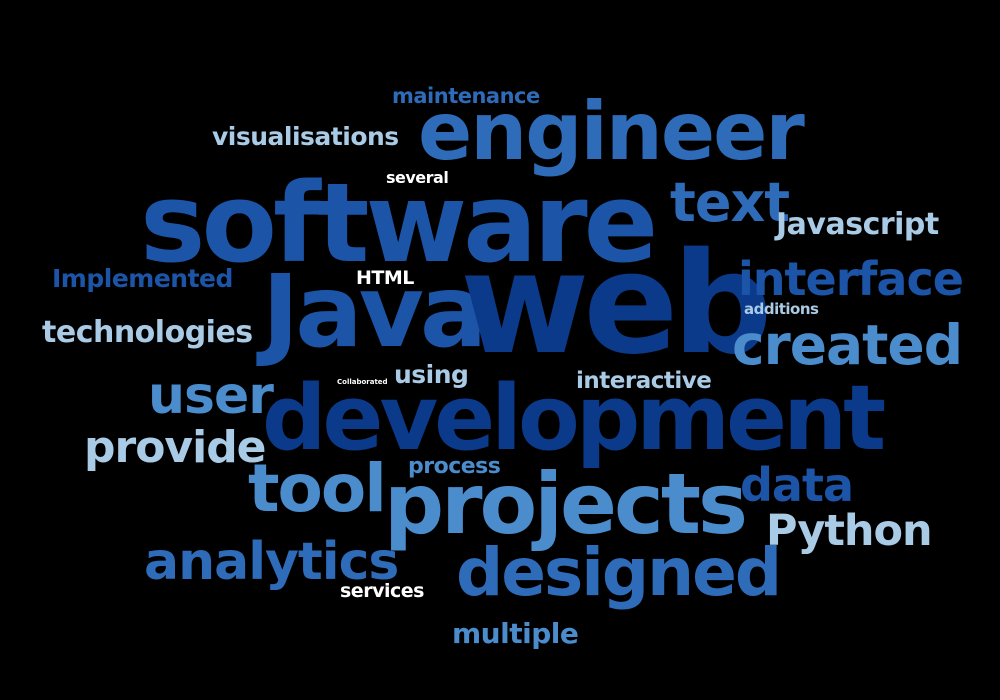 The image size is (1000, 700). Describe the element at coordinates (211, 396) in the screenshot. I see `word-user: user` at that location.